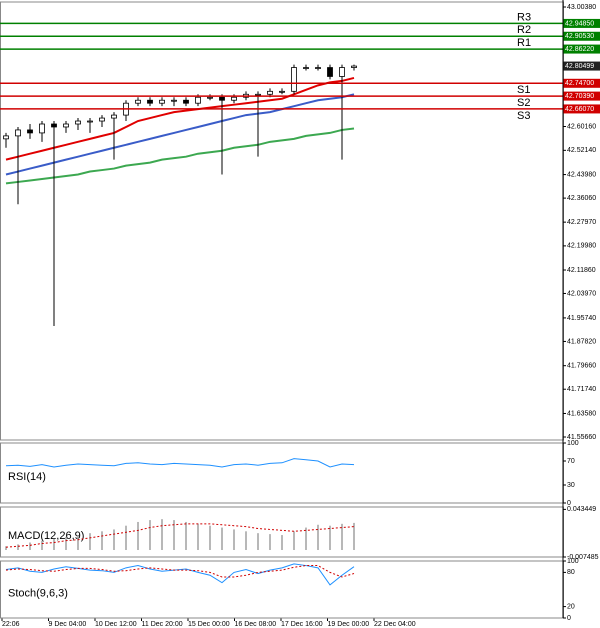  I want to click on level-value: 42.90530, so click(579, 36).